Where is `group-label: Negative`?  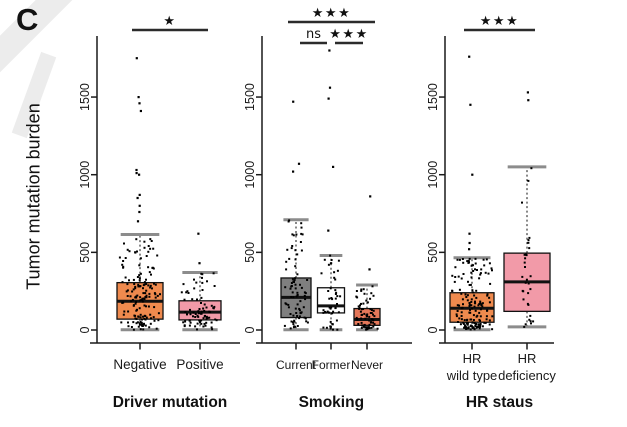
group-label: Negative is located at coordinates (139, 364).